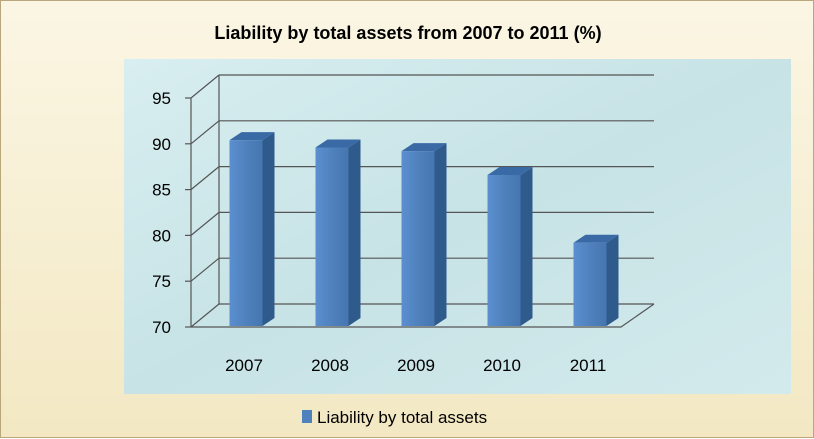  What do you see at coordinates (161, 213) in the screenshot?
I see `y-tick-labels: 70 75 80 85 90 95` at bounding box center [161, 213].